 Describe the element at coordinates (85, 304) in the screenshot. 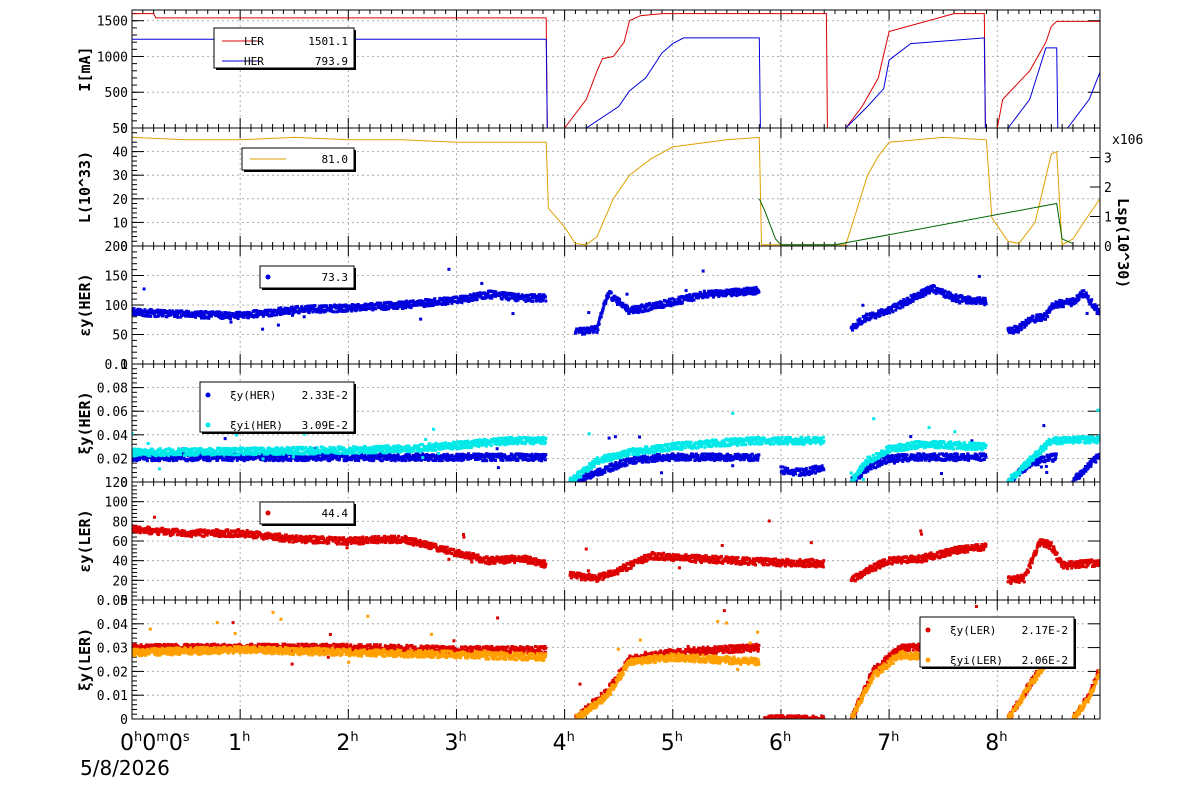

I see `y-axis-label: εy(HER)` at that location.